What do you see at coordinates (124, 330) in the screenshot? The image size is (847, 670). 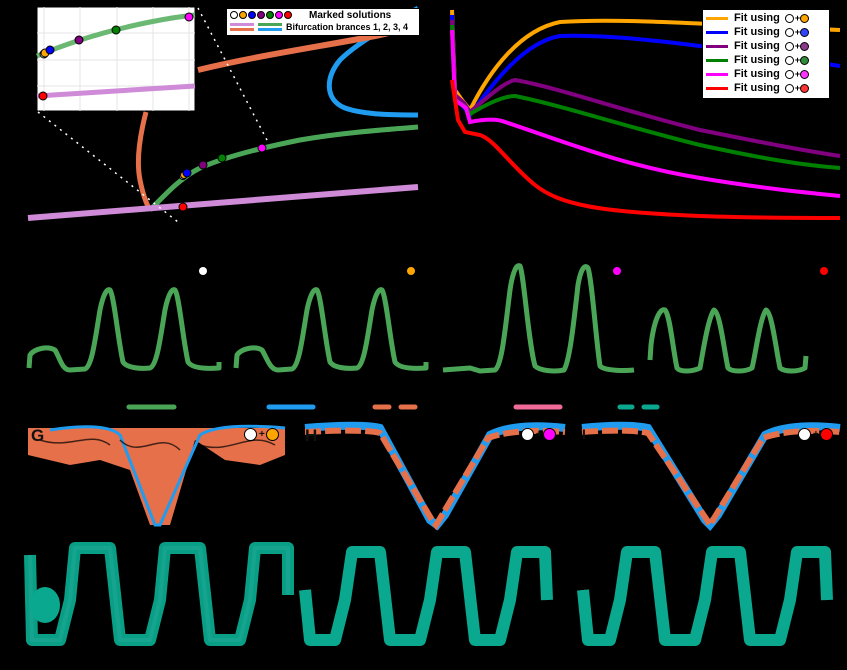 I see `profile-c` at bounding box center [124, 330].